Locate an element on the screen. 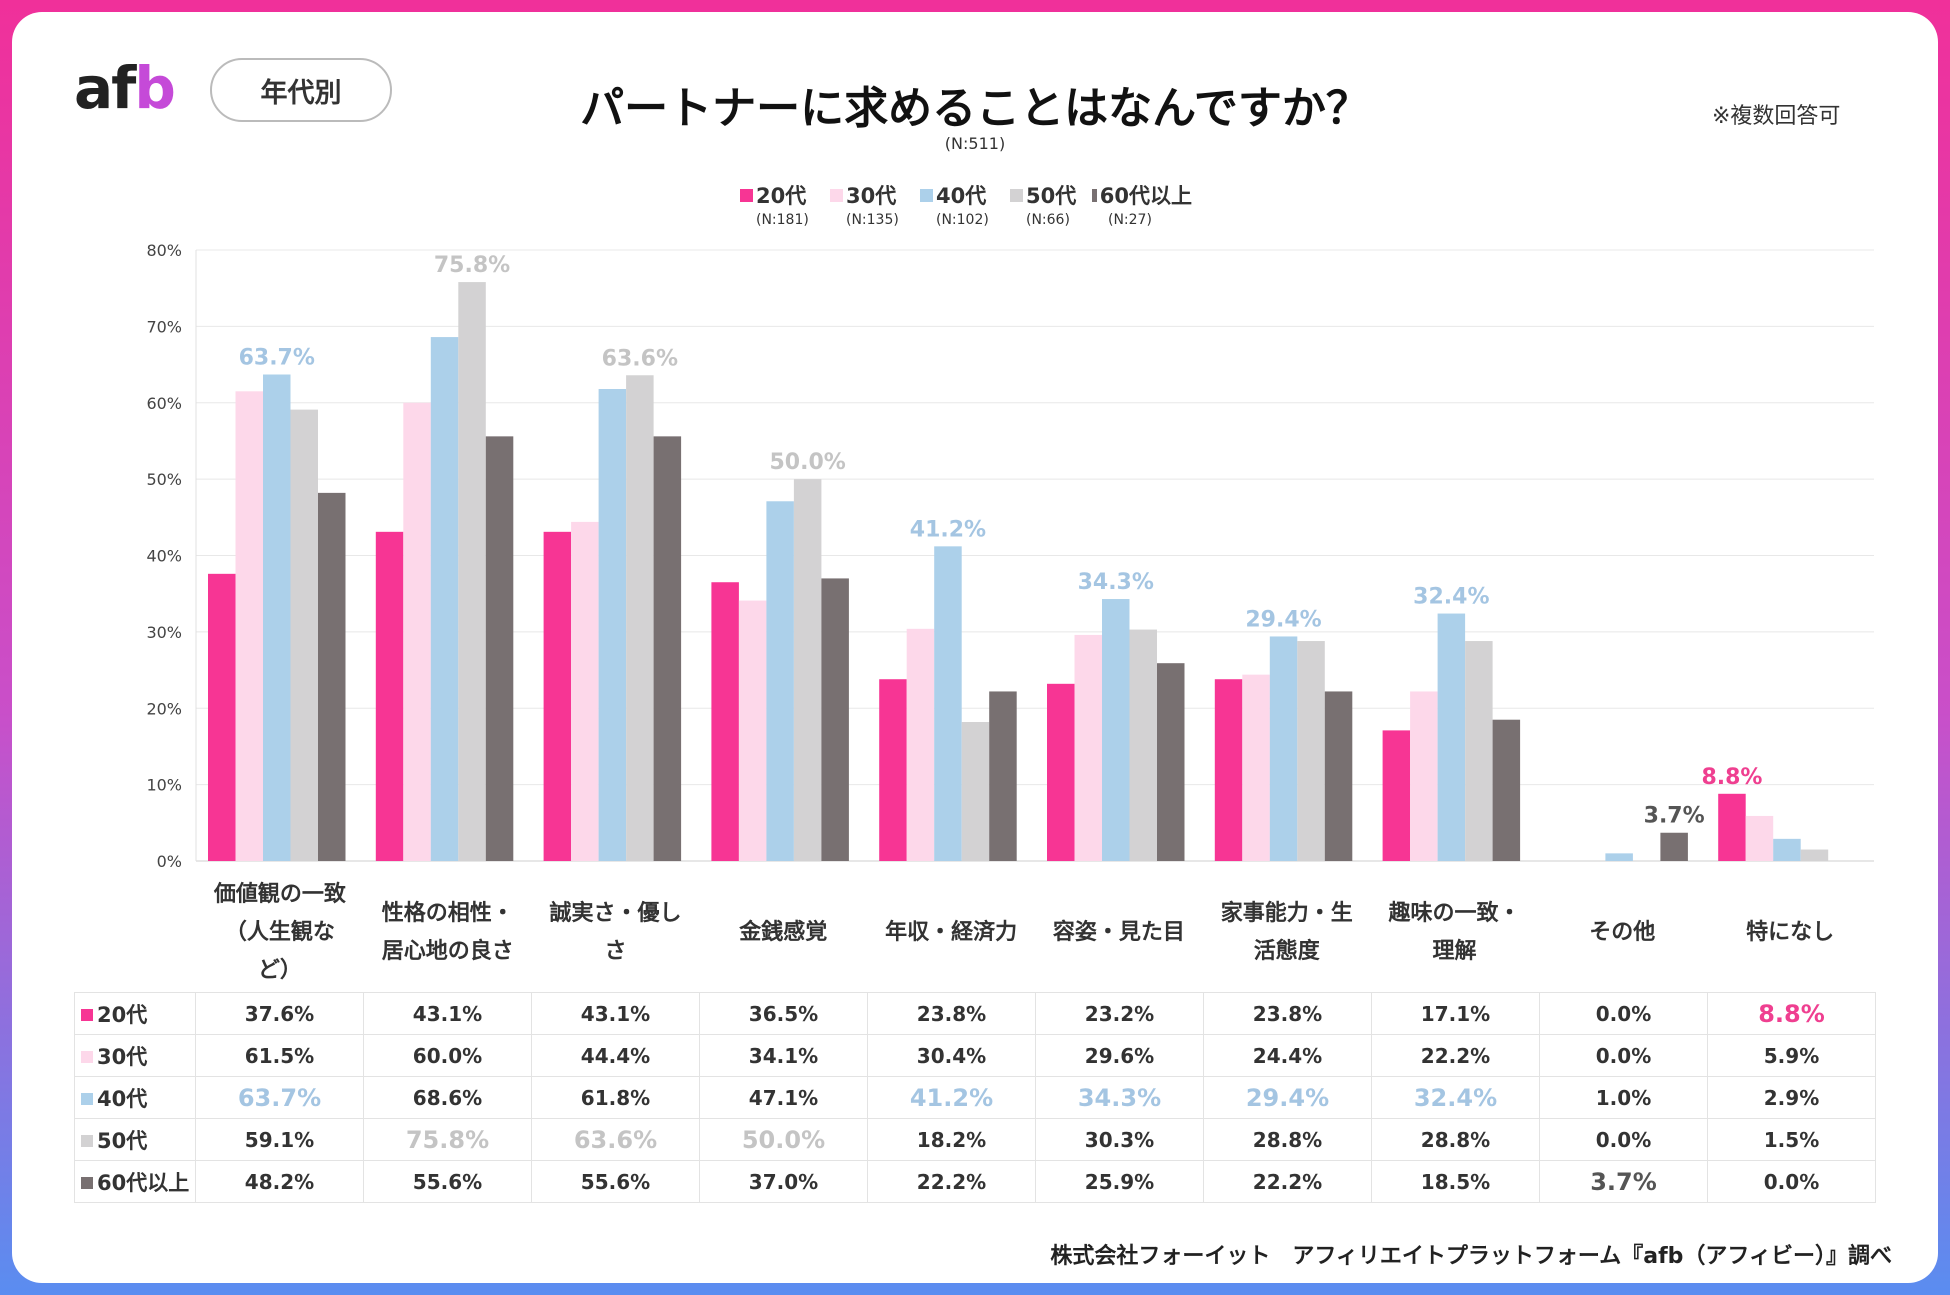 The height and width of the screenshot is (1295, 1950). table-cell: 5.9% is located at coordinates (1791, 1055).